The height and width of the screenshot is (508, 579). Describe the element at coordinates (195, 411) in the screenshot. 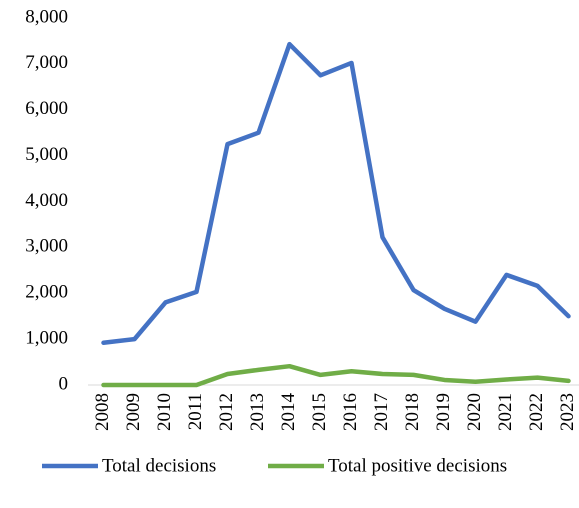

I see `x-tick-label: 2011` at that location.